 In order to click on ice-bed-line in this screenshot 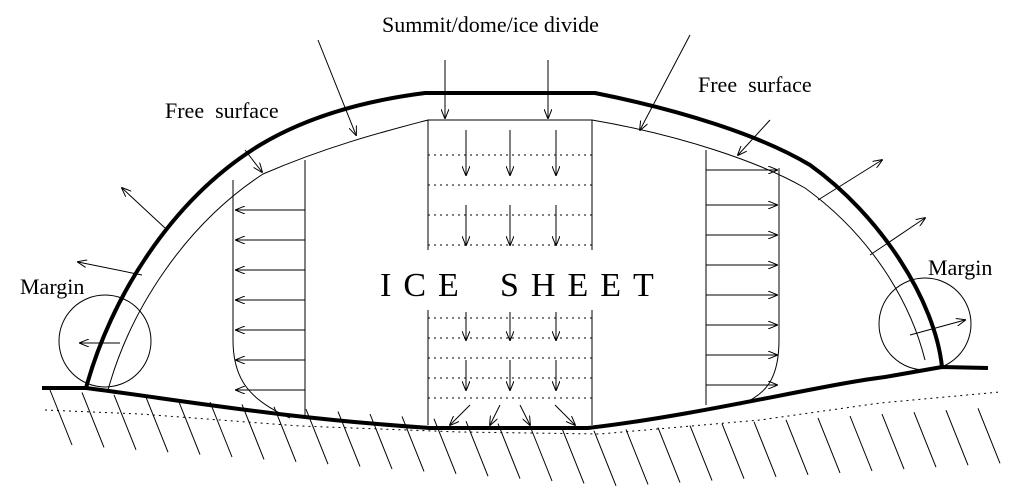, I will do `click(515, 397)`.